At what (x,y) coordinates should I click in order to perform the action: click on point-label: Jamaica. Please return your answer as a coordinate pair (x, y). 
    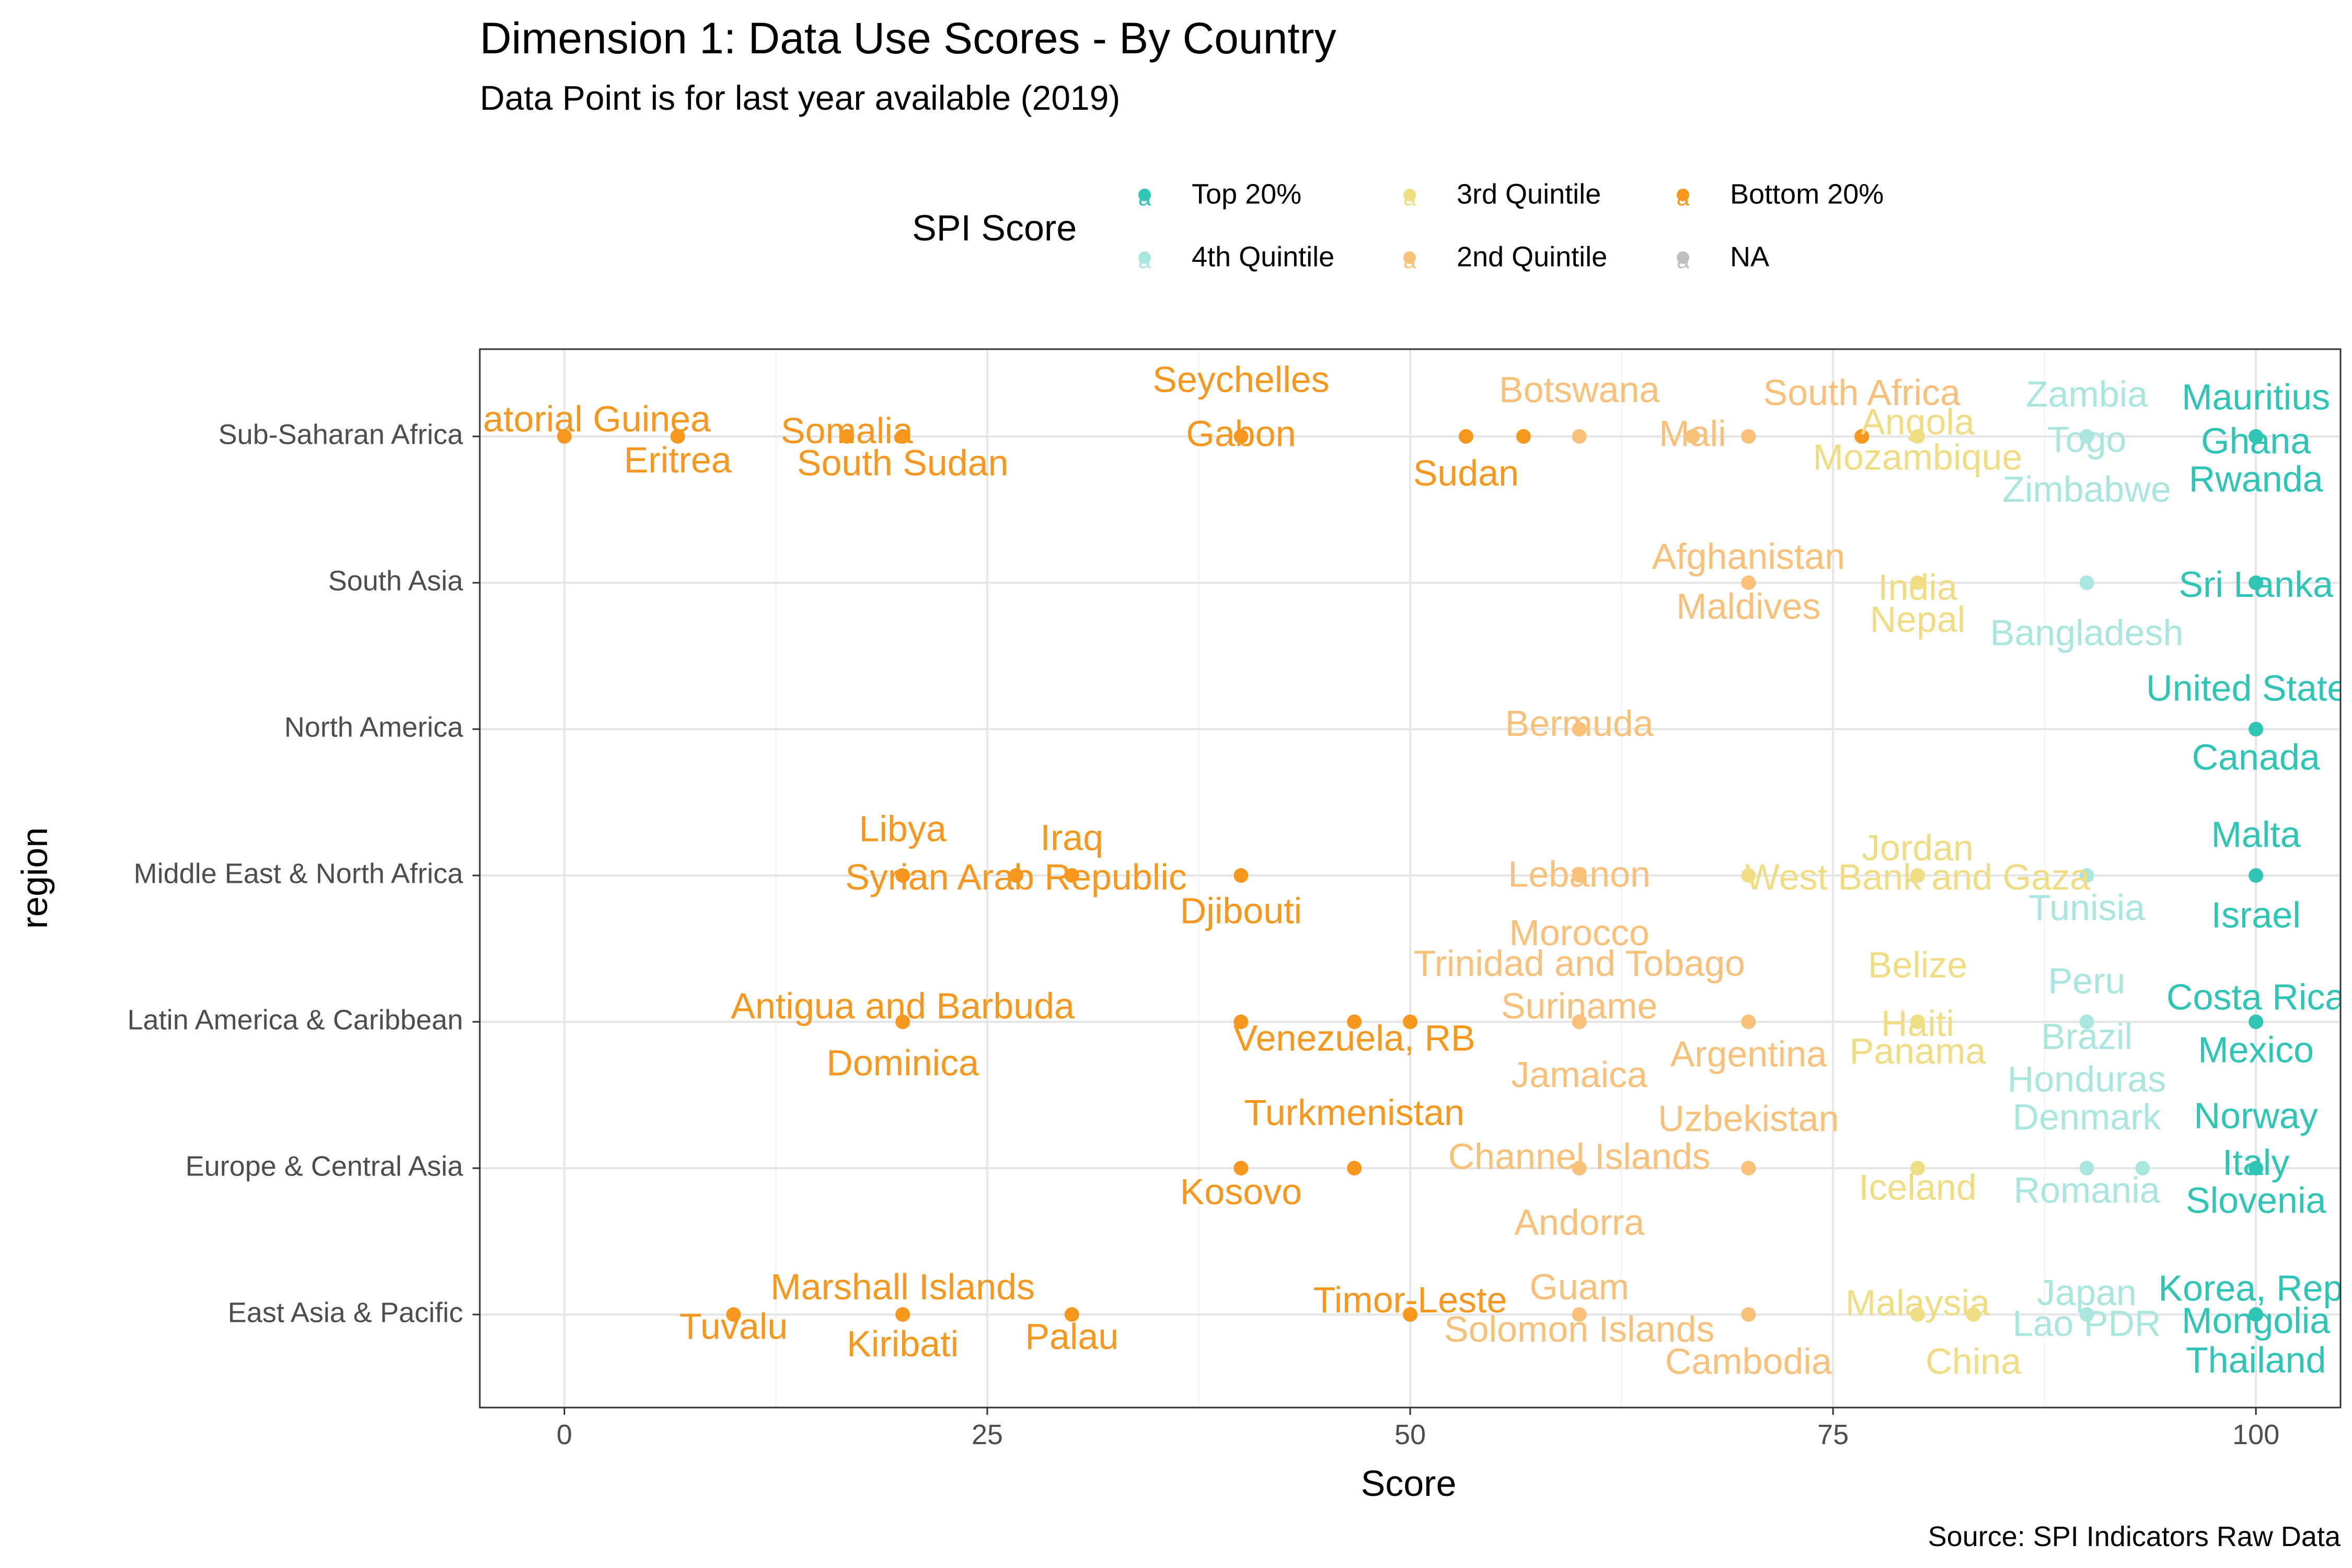
    Looking at the image, I should click on (1579, 1074).